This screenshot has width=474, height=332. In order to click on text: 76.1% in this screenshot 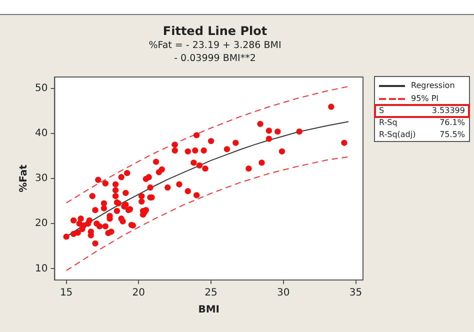, I will do `click(452, 123)`.